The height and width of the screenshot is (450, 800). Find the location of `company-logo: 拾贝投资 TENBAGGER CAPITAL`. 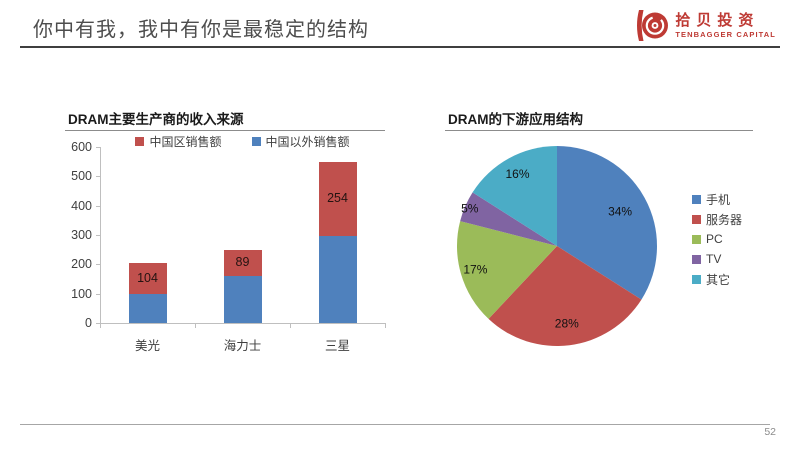

company-logo: 拾贝投资 TENBAGGER CAPITAL is located at coordinates (703, 25).